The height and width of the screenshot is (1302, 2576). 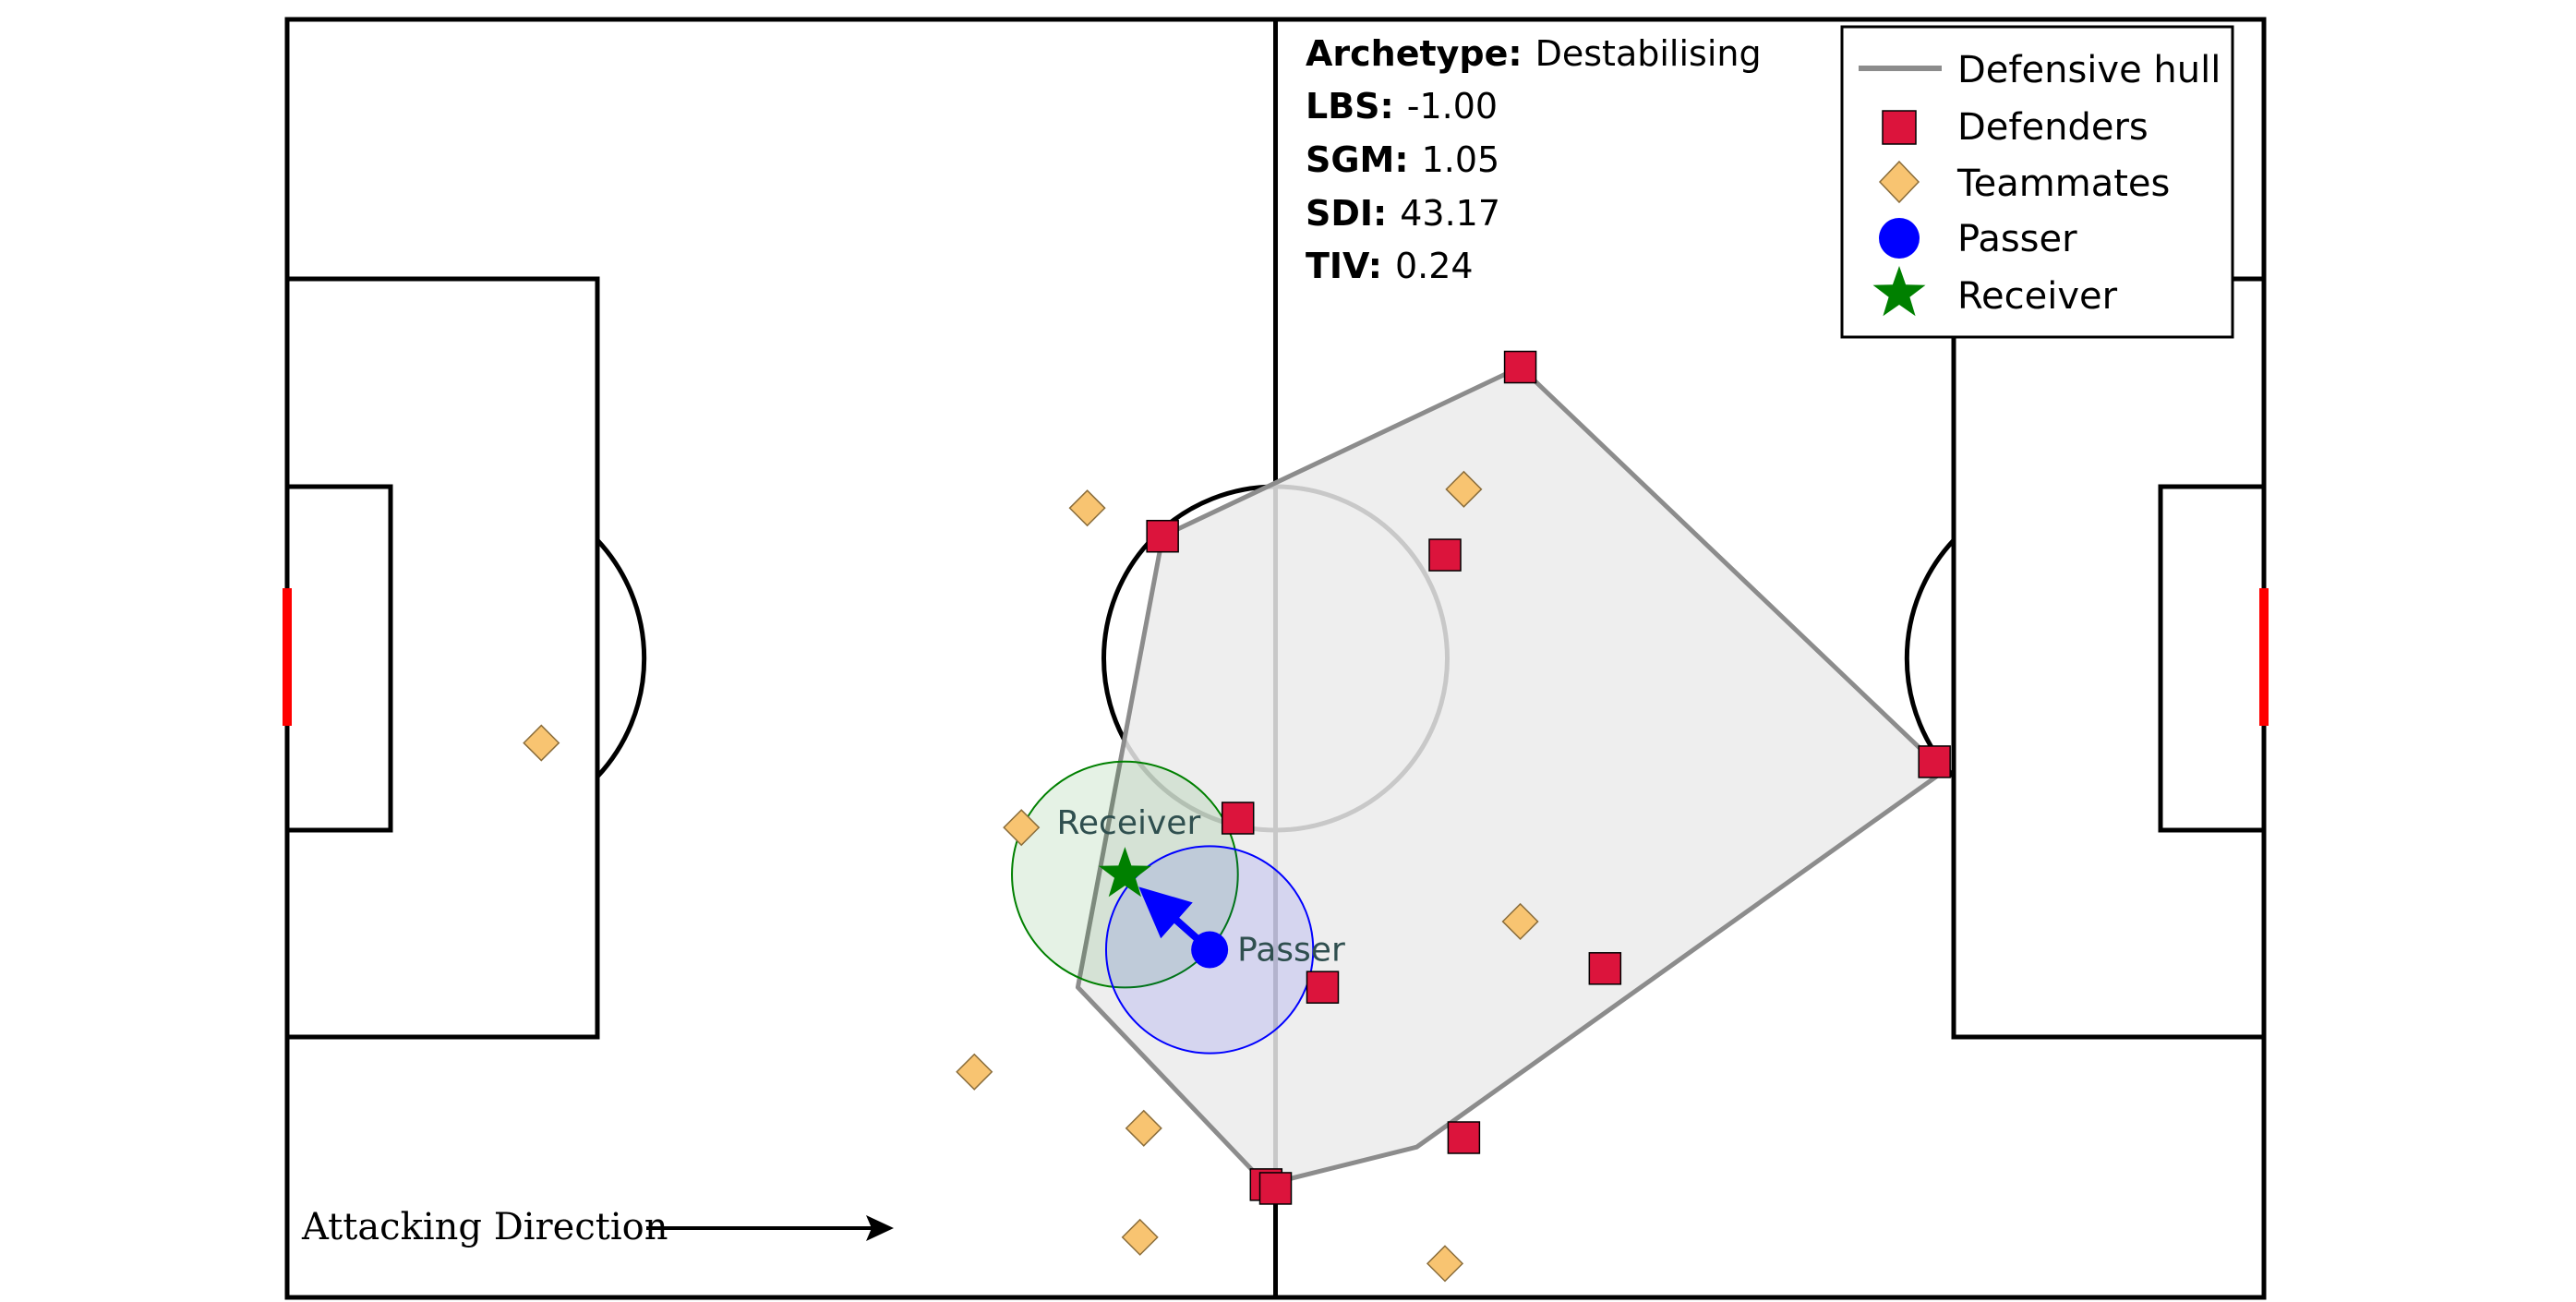 What do you see at coordinates (1899, 182) in the screenshot?
I see `legend-teammate-swatch` at bounding box center [1899, 182].